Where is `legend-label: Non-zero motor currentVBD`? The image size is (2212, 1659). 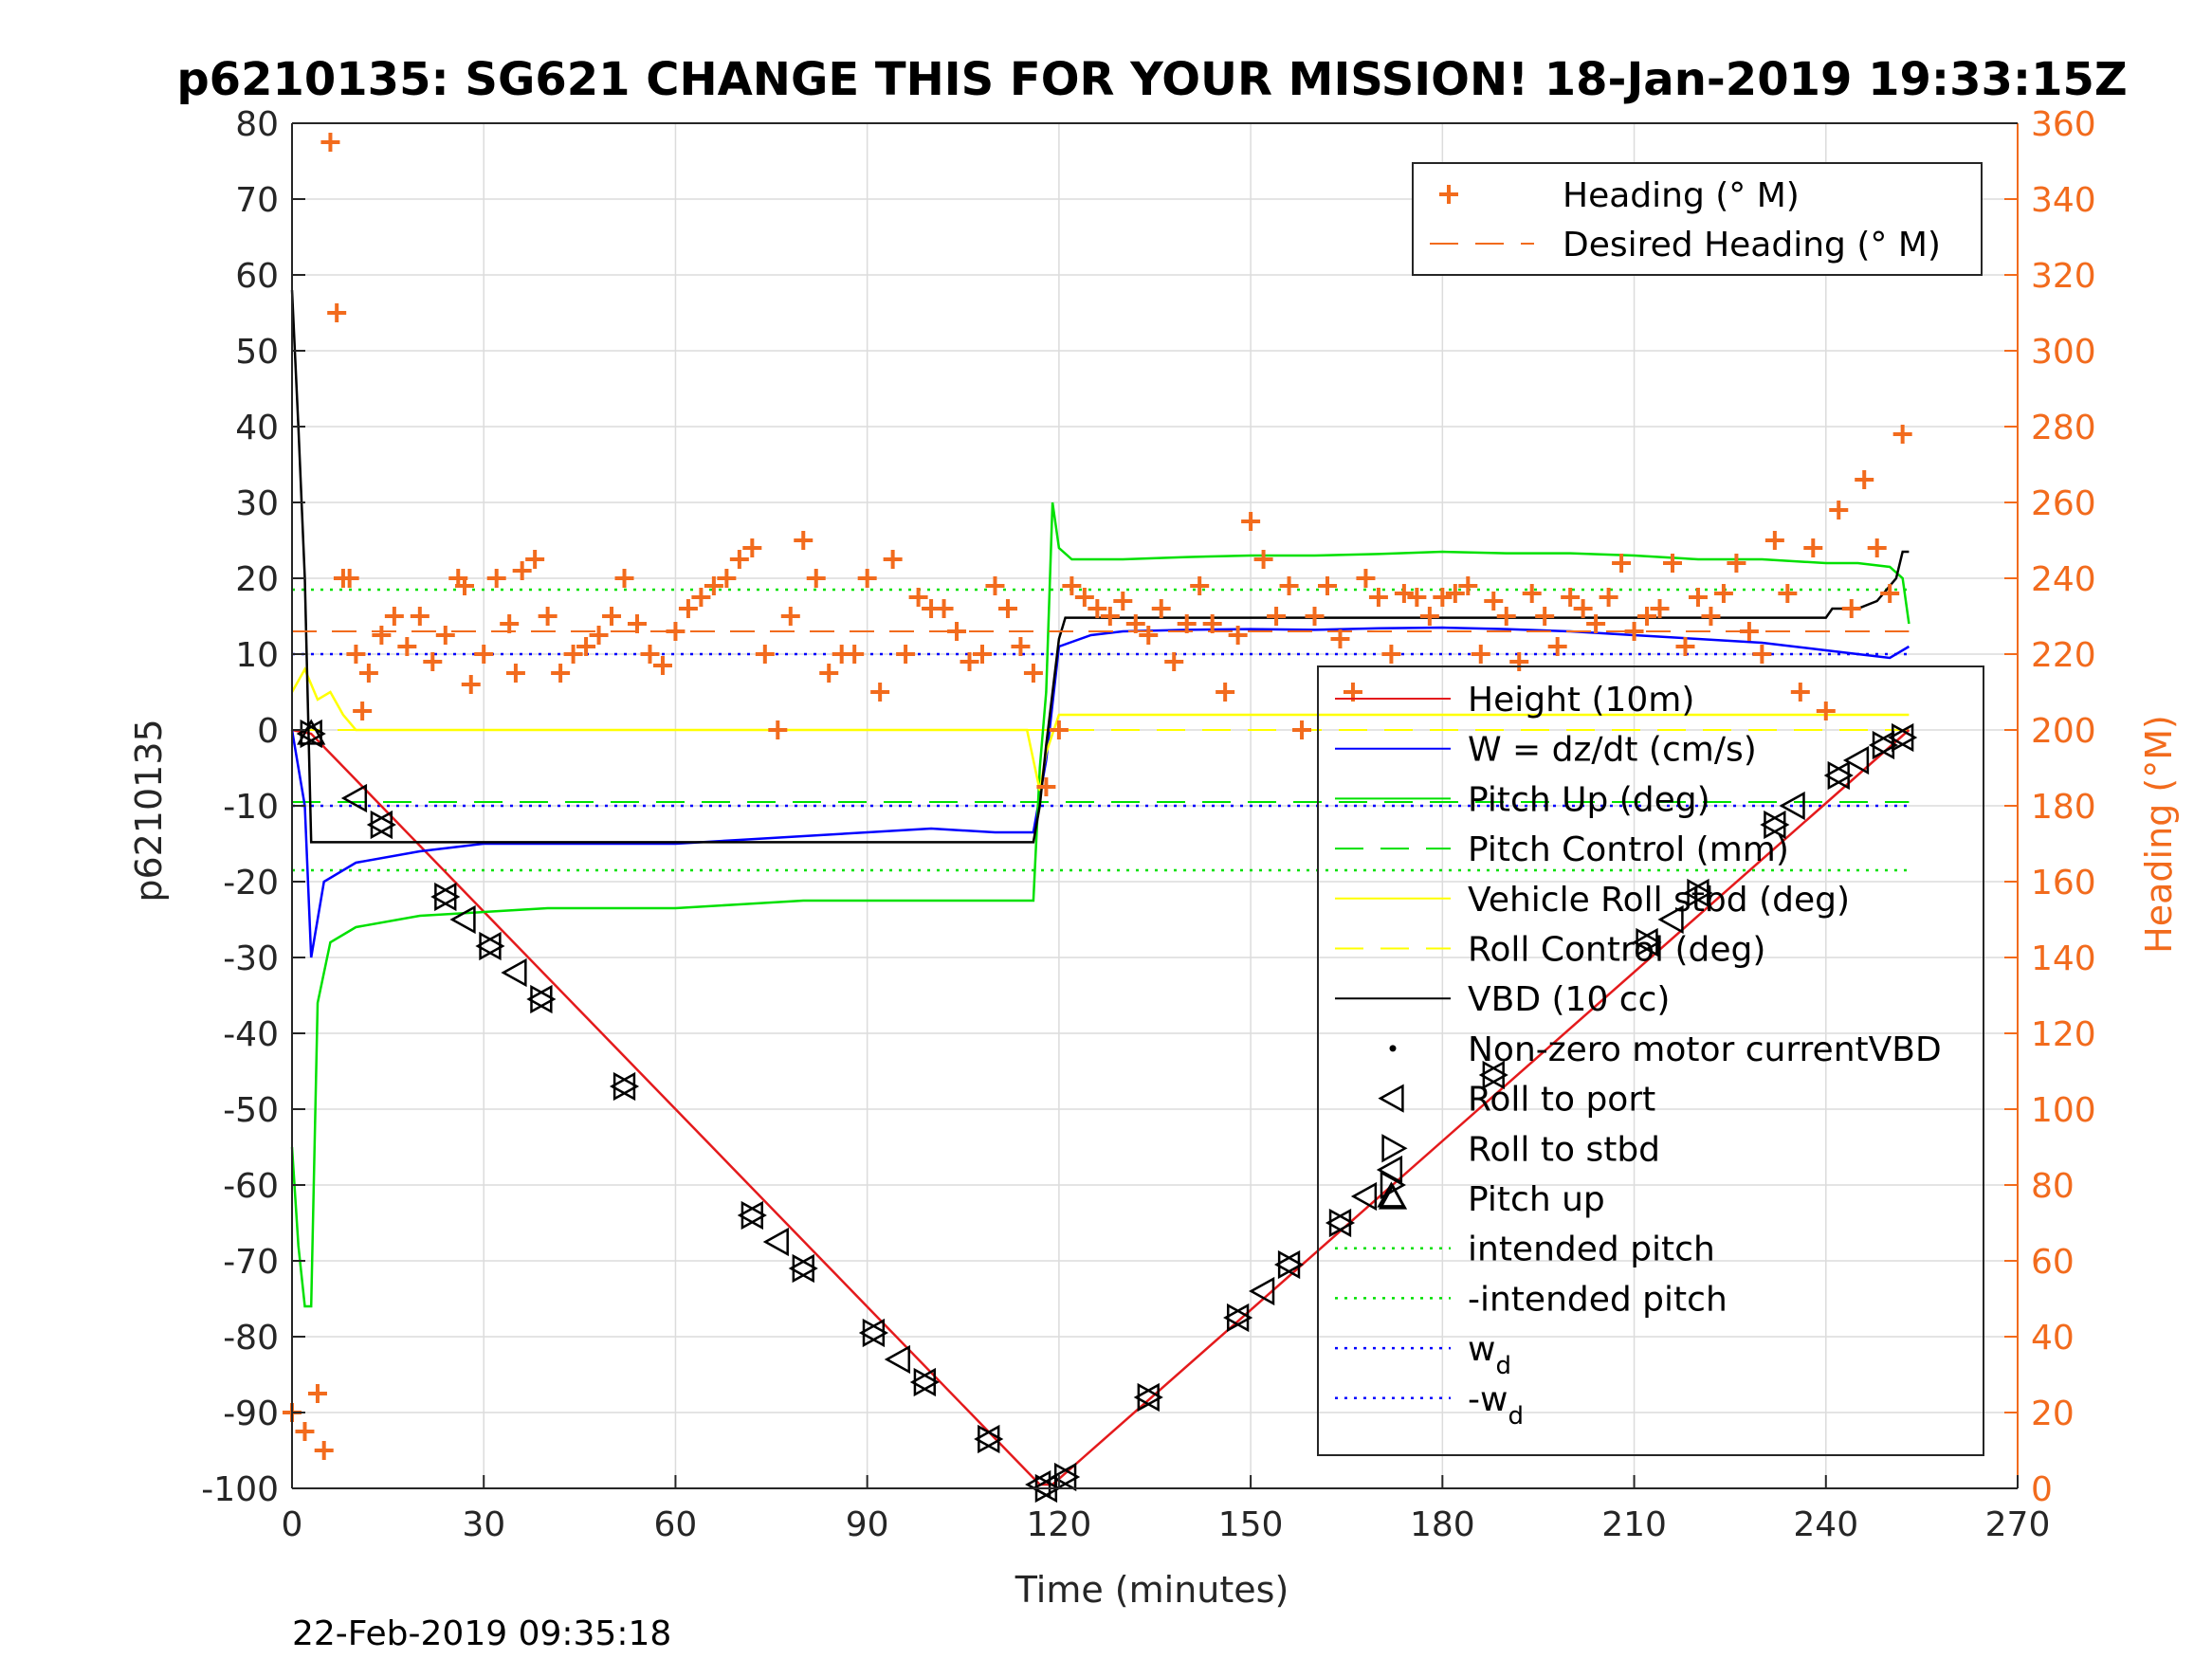 legend-label: Non-zero motor currentVBD is located at coordinates (1705, 1049).